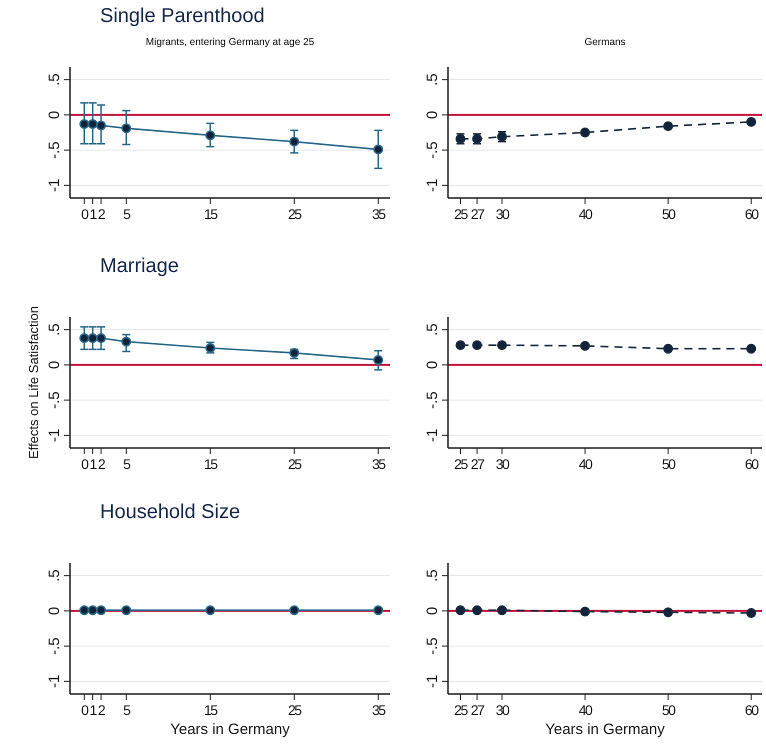 This screenshot has width=766, height=744. I want to click on chart-subtitle: Migrants, entering Germany at age 25, so click(230, 42).